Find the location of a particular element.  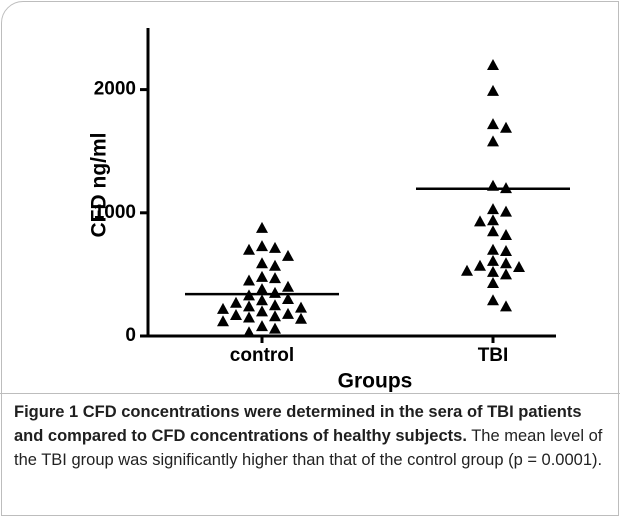

x-axis-label: Groups is located at coordinates (375, 381).